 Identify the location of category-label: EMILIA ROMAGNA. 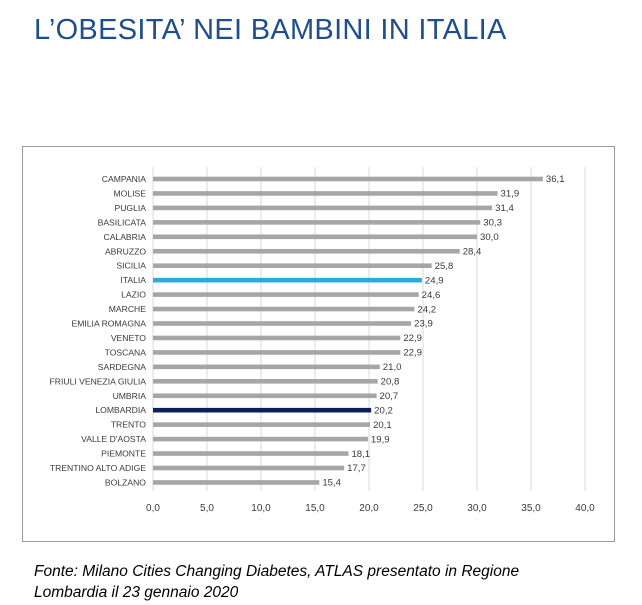
(109, 324).